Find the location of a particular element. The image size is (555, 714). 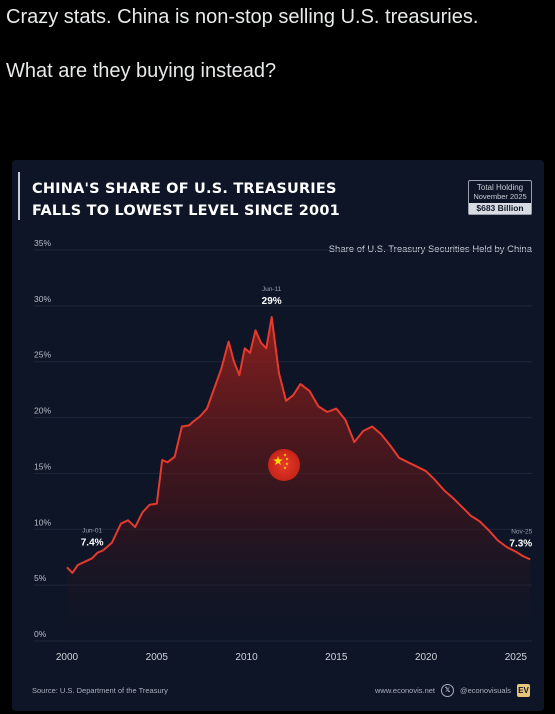

annotation-date: Jun-01 is located at coordinates (92, 530).